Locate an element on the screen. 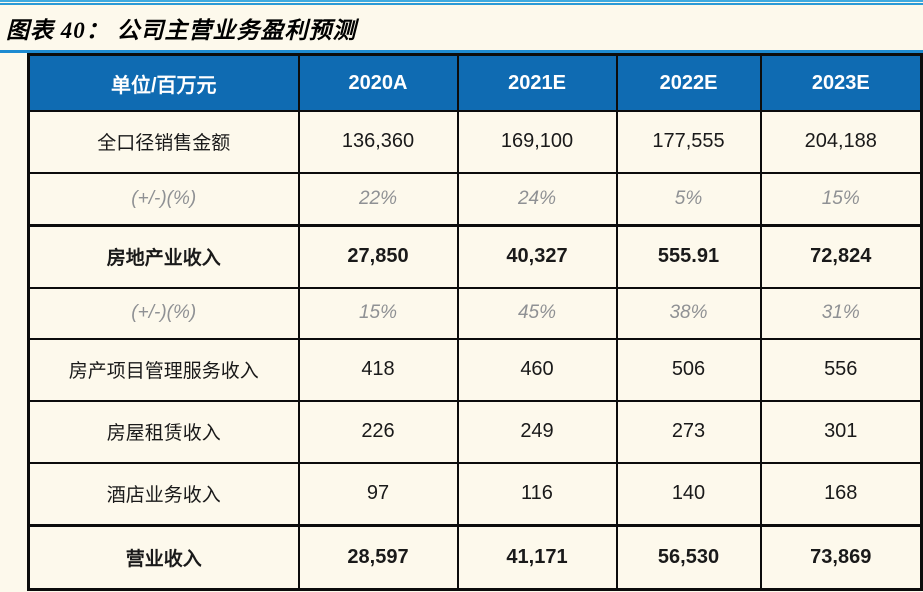 Image resolution: width=923 pixels, height=592 pixels. value-cell: 506 is located at coordinates (688, 370).